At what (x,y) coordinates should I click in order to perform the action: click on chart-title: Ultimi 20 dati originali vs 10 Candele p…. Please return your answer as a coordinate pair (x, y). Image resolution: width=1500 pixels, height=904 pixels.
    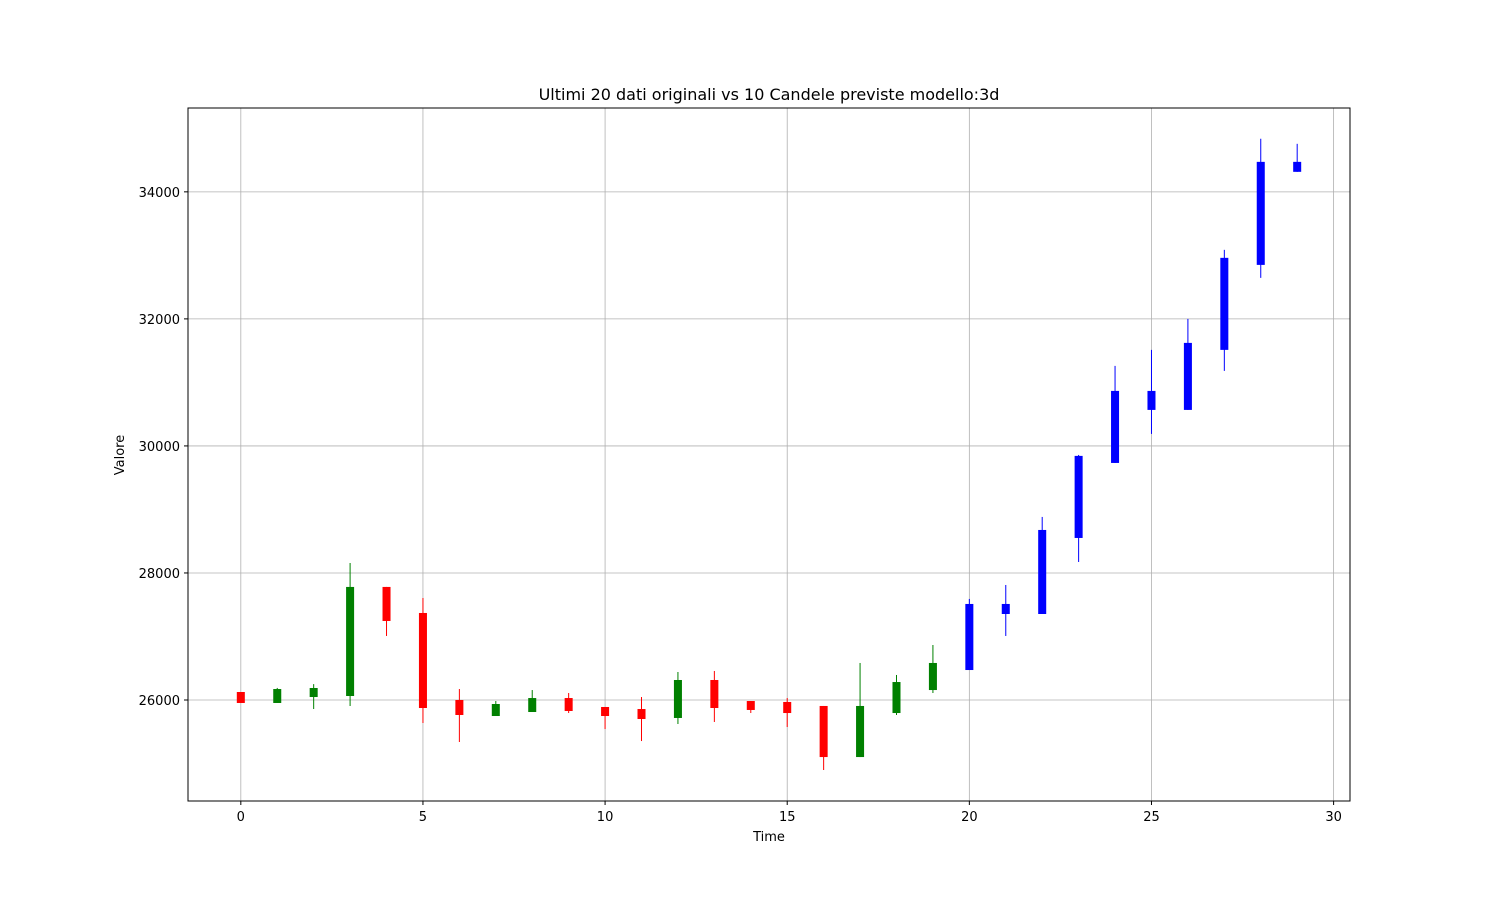
    Looking at the image, I should click on (769, 94).